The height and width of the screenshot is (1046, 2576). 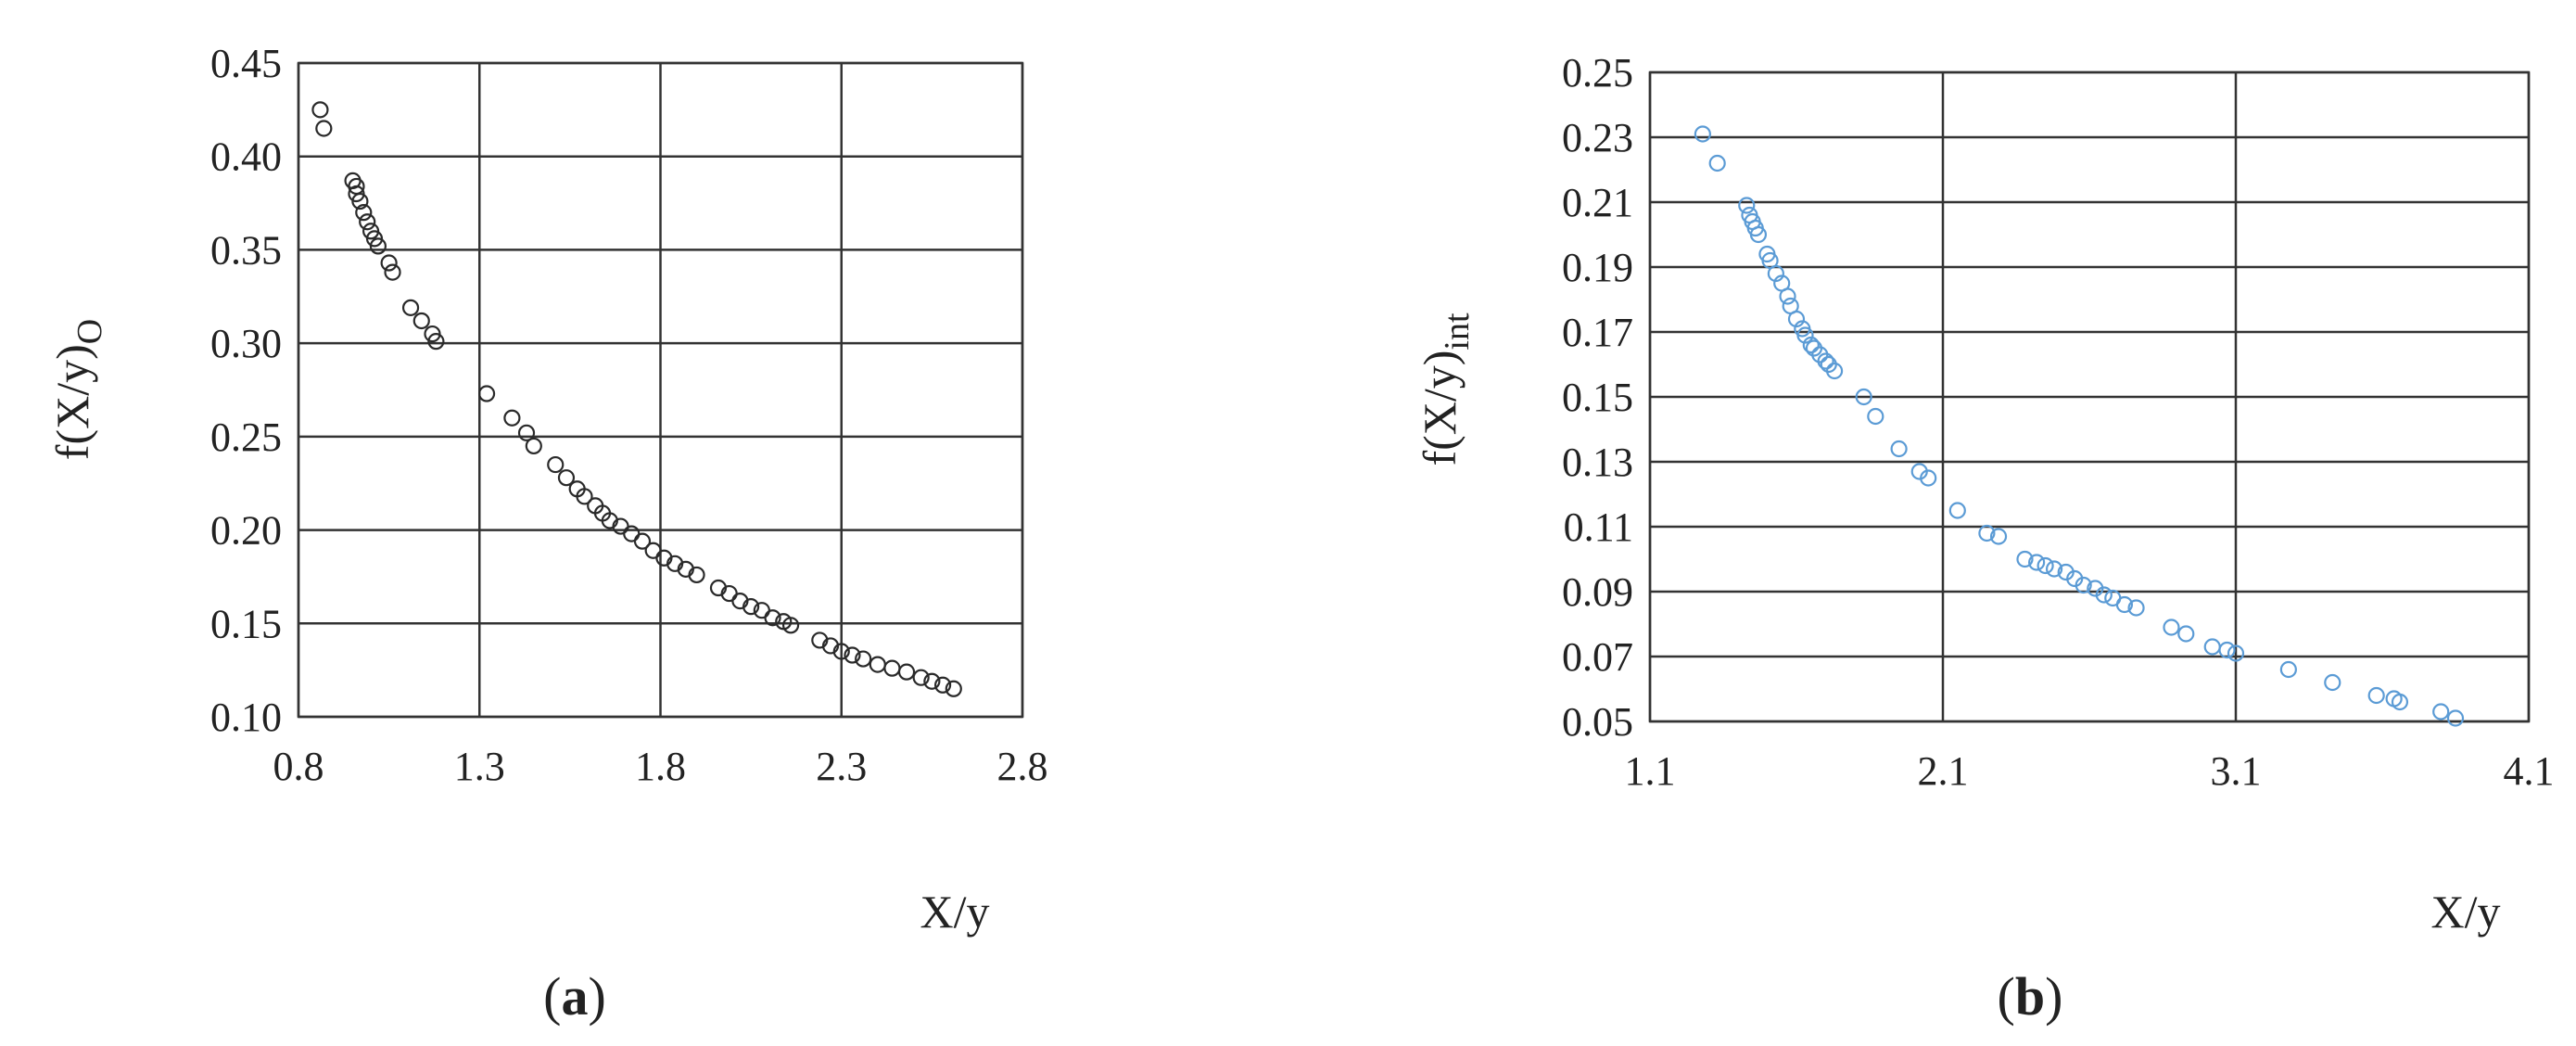 I want to click on y-tick-label: 0.45, so click(x=246, y=63).